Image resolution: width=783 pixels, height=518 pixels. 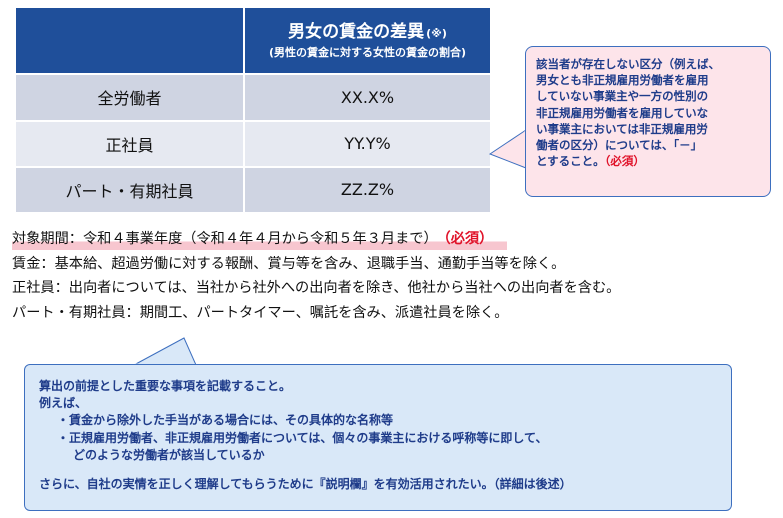 I want to click on callout-line: どのような労働者が該当しているか, so click(x=169, y=454).